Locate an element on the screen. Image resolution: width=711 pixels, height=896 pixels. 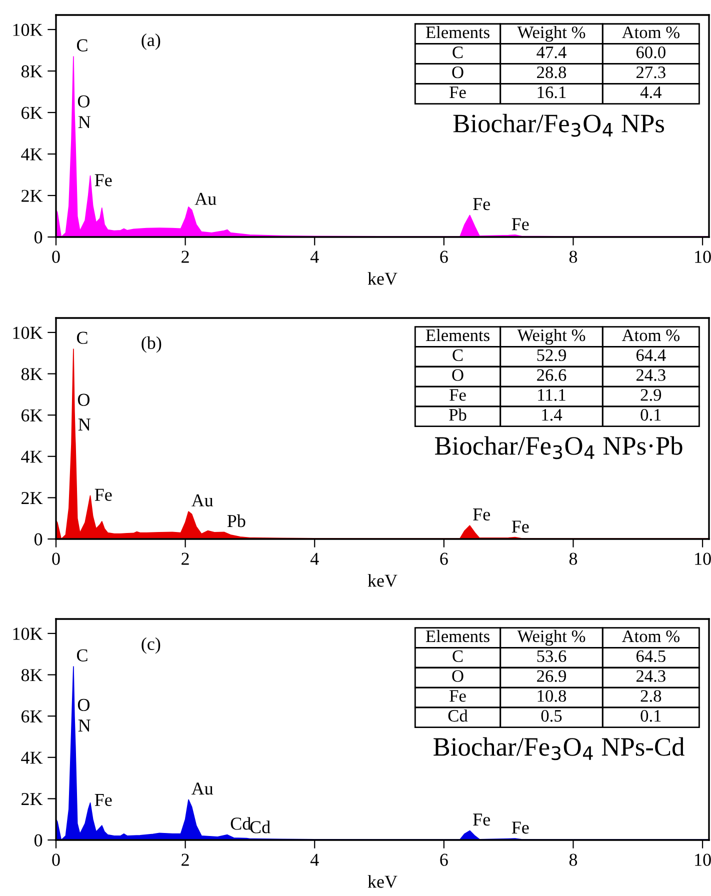
annotation: (a) is located at coordinates (151, 41).